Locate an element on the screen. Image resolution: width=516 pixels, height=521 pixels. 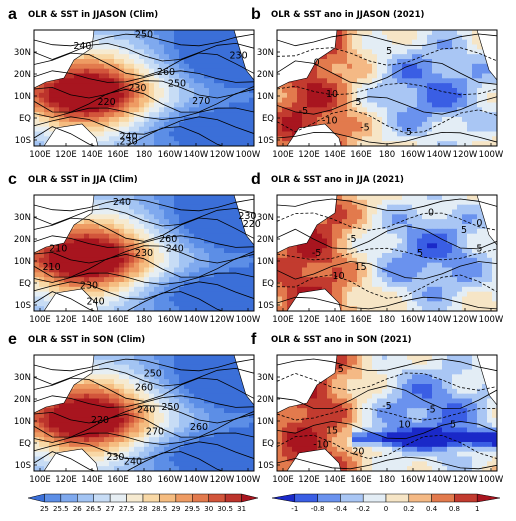
x-tick-label: 180 is located at coordinates (144, 155).